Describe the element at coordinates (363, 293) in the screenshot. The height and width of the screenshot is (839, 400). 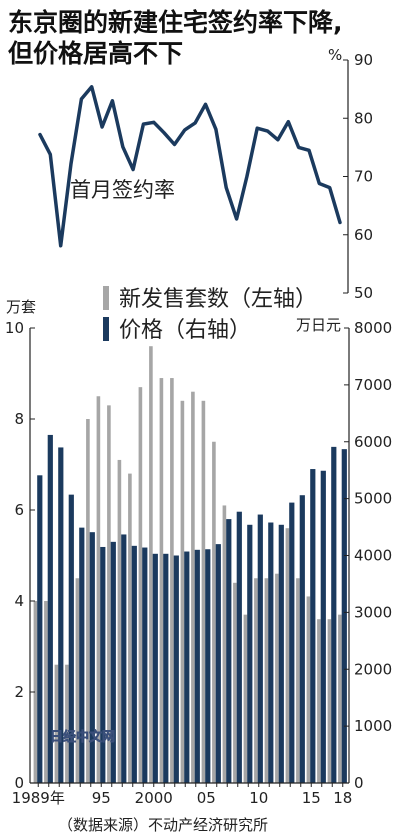
I see `rate-tick-label: 50` at that location.